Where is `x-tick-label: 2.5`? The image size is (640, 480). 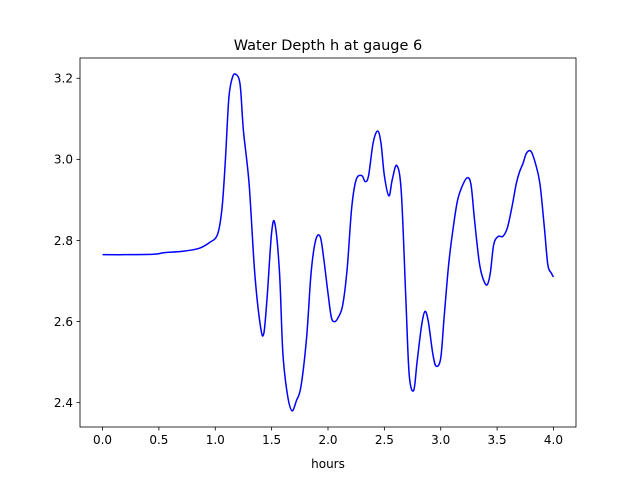
x-tick-label: 2.5 is located at coordinates (384, 440).